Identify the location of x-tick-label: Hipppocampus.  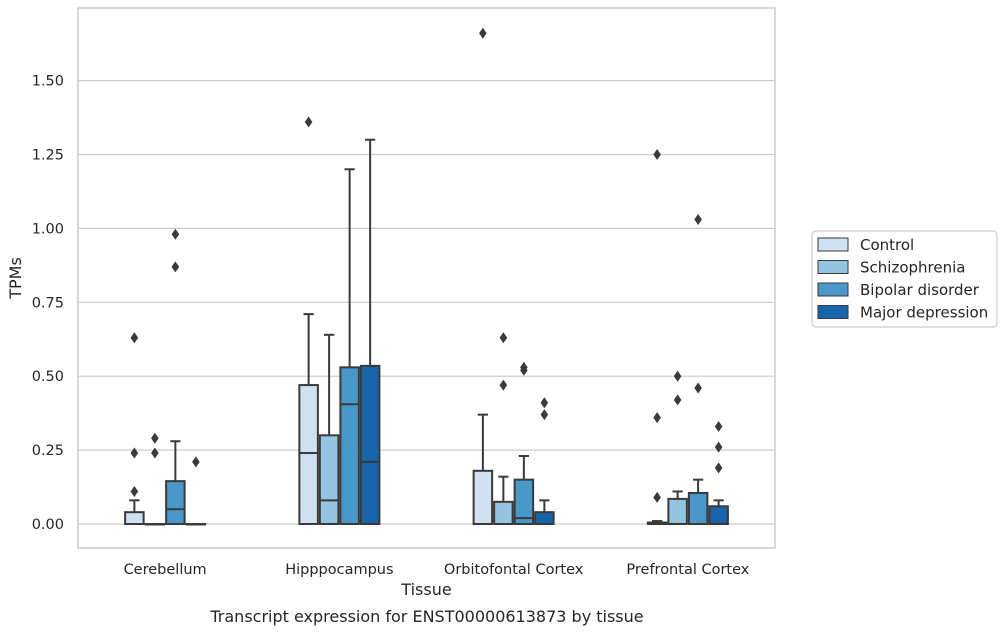
(339, 570).